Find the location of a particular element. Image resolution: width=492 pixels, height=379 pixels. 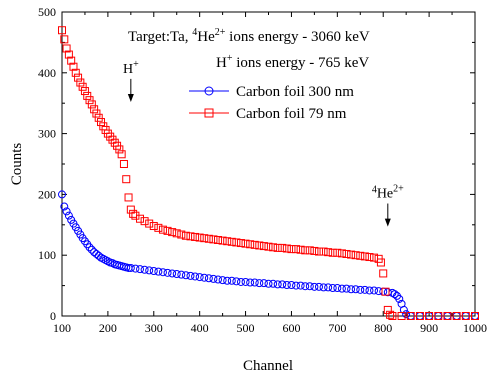

y-axis-label: Counts is located at coordinates (17, 164).